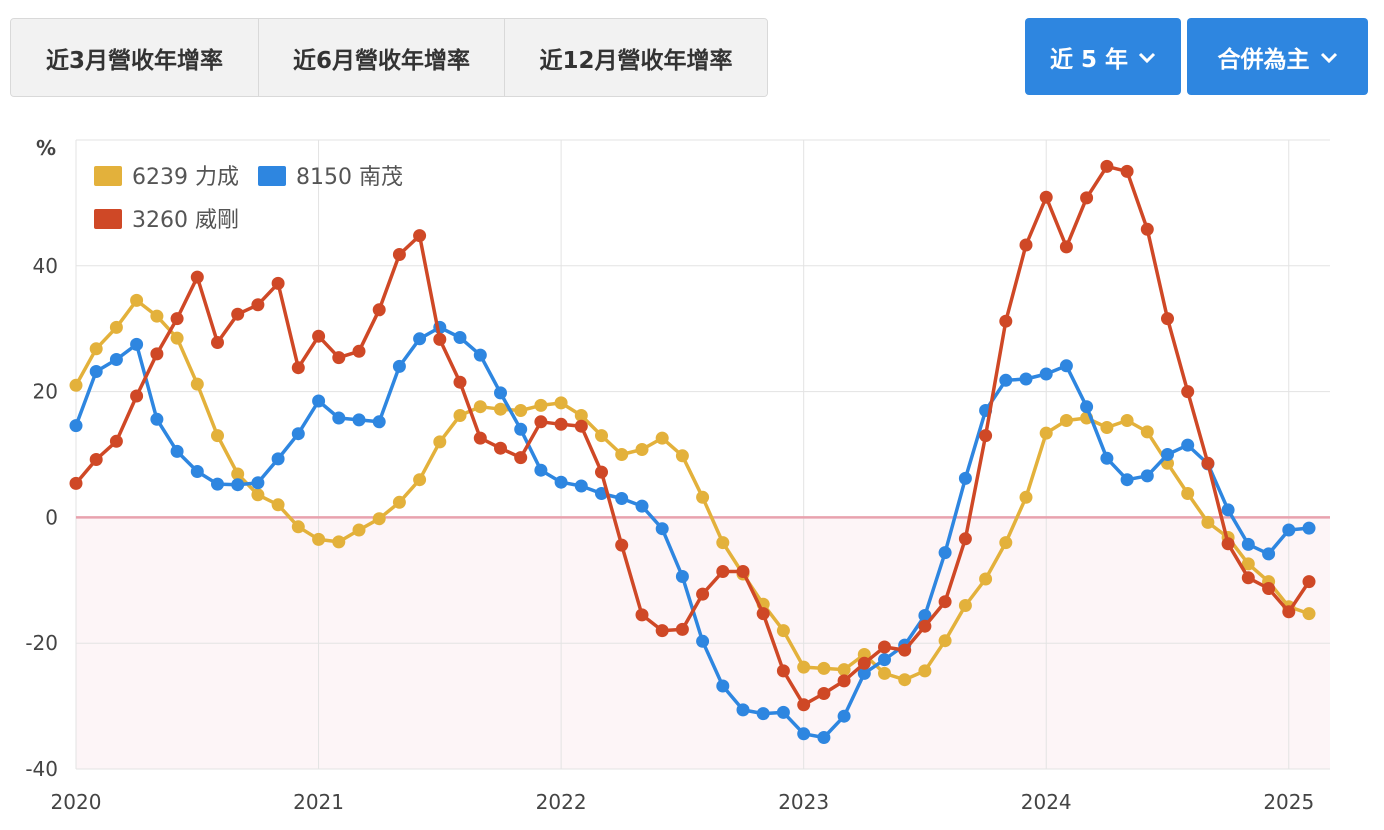  I want to click on y-tick-label: -40, so click(41, 769).